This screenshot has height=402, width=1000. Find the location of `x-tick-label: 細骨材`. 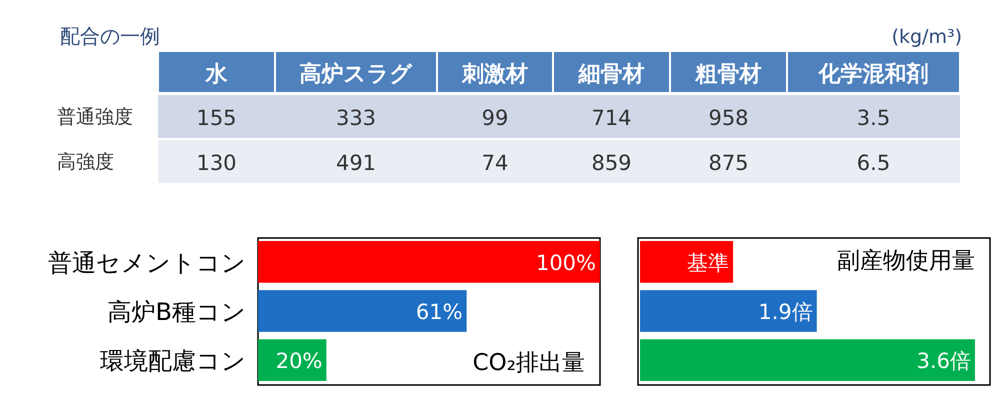

x-tick-label: 細骨材 is located at coordinates (611, 74).